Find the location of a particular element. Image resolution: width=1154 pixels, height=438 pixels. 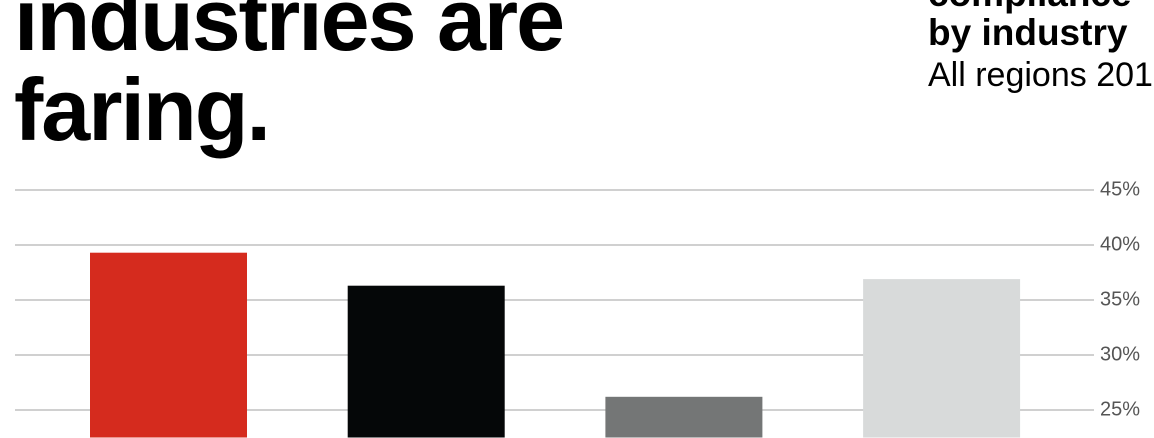

y-tick-label: 25% is located at coordinates (1120, 409).